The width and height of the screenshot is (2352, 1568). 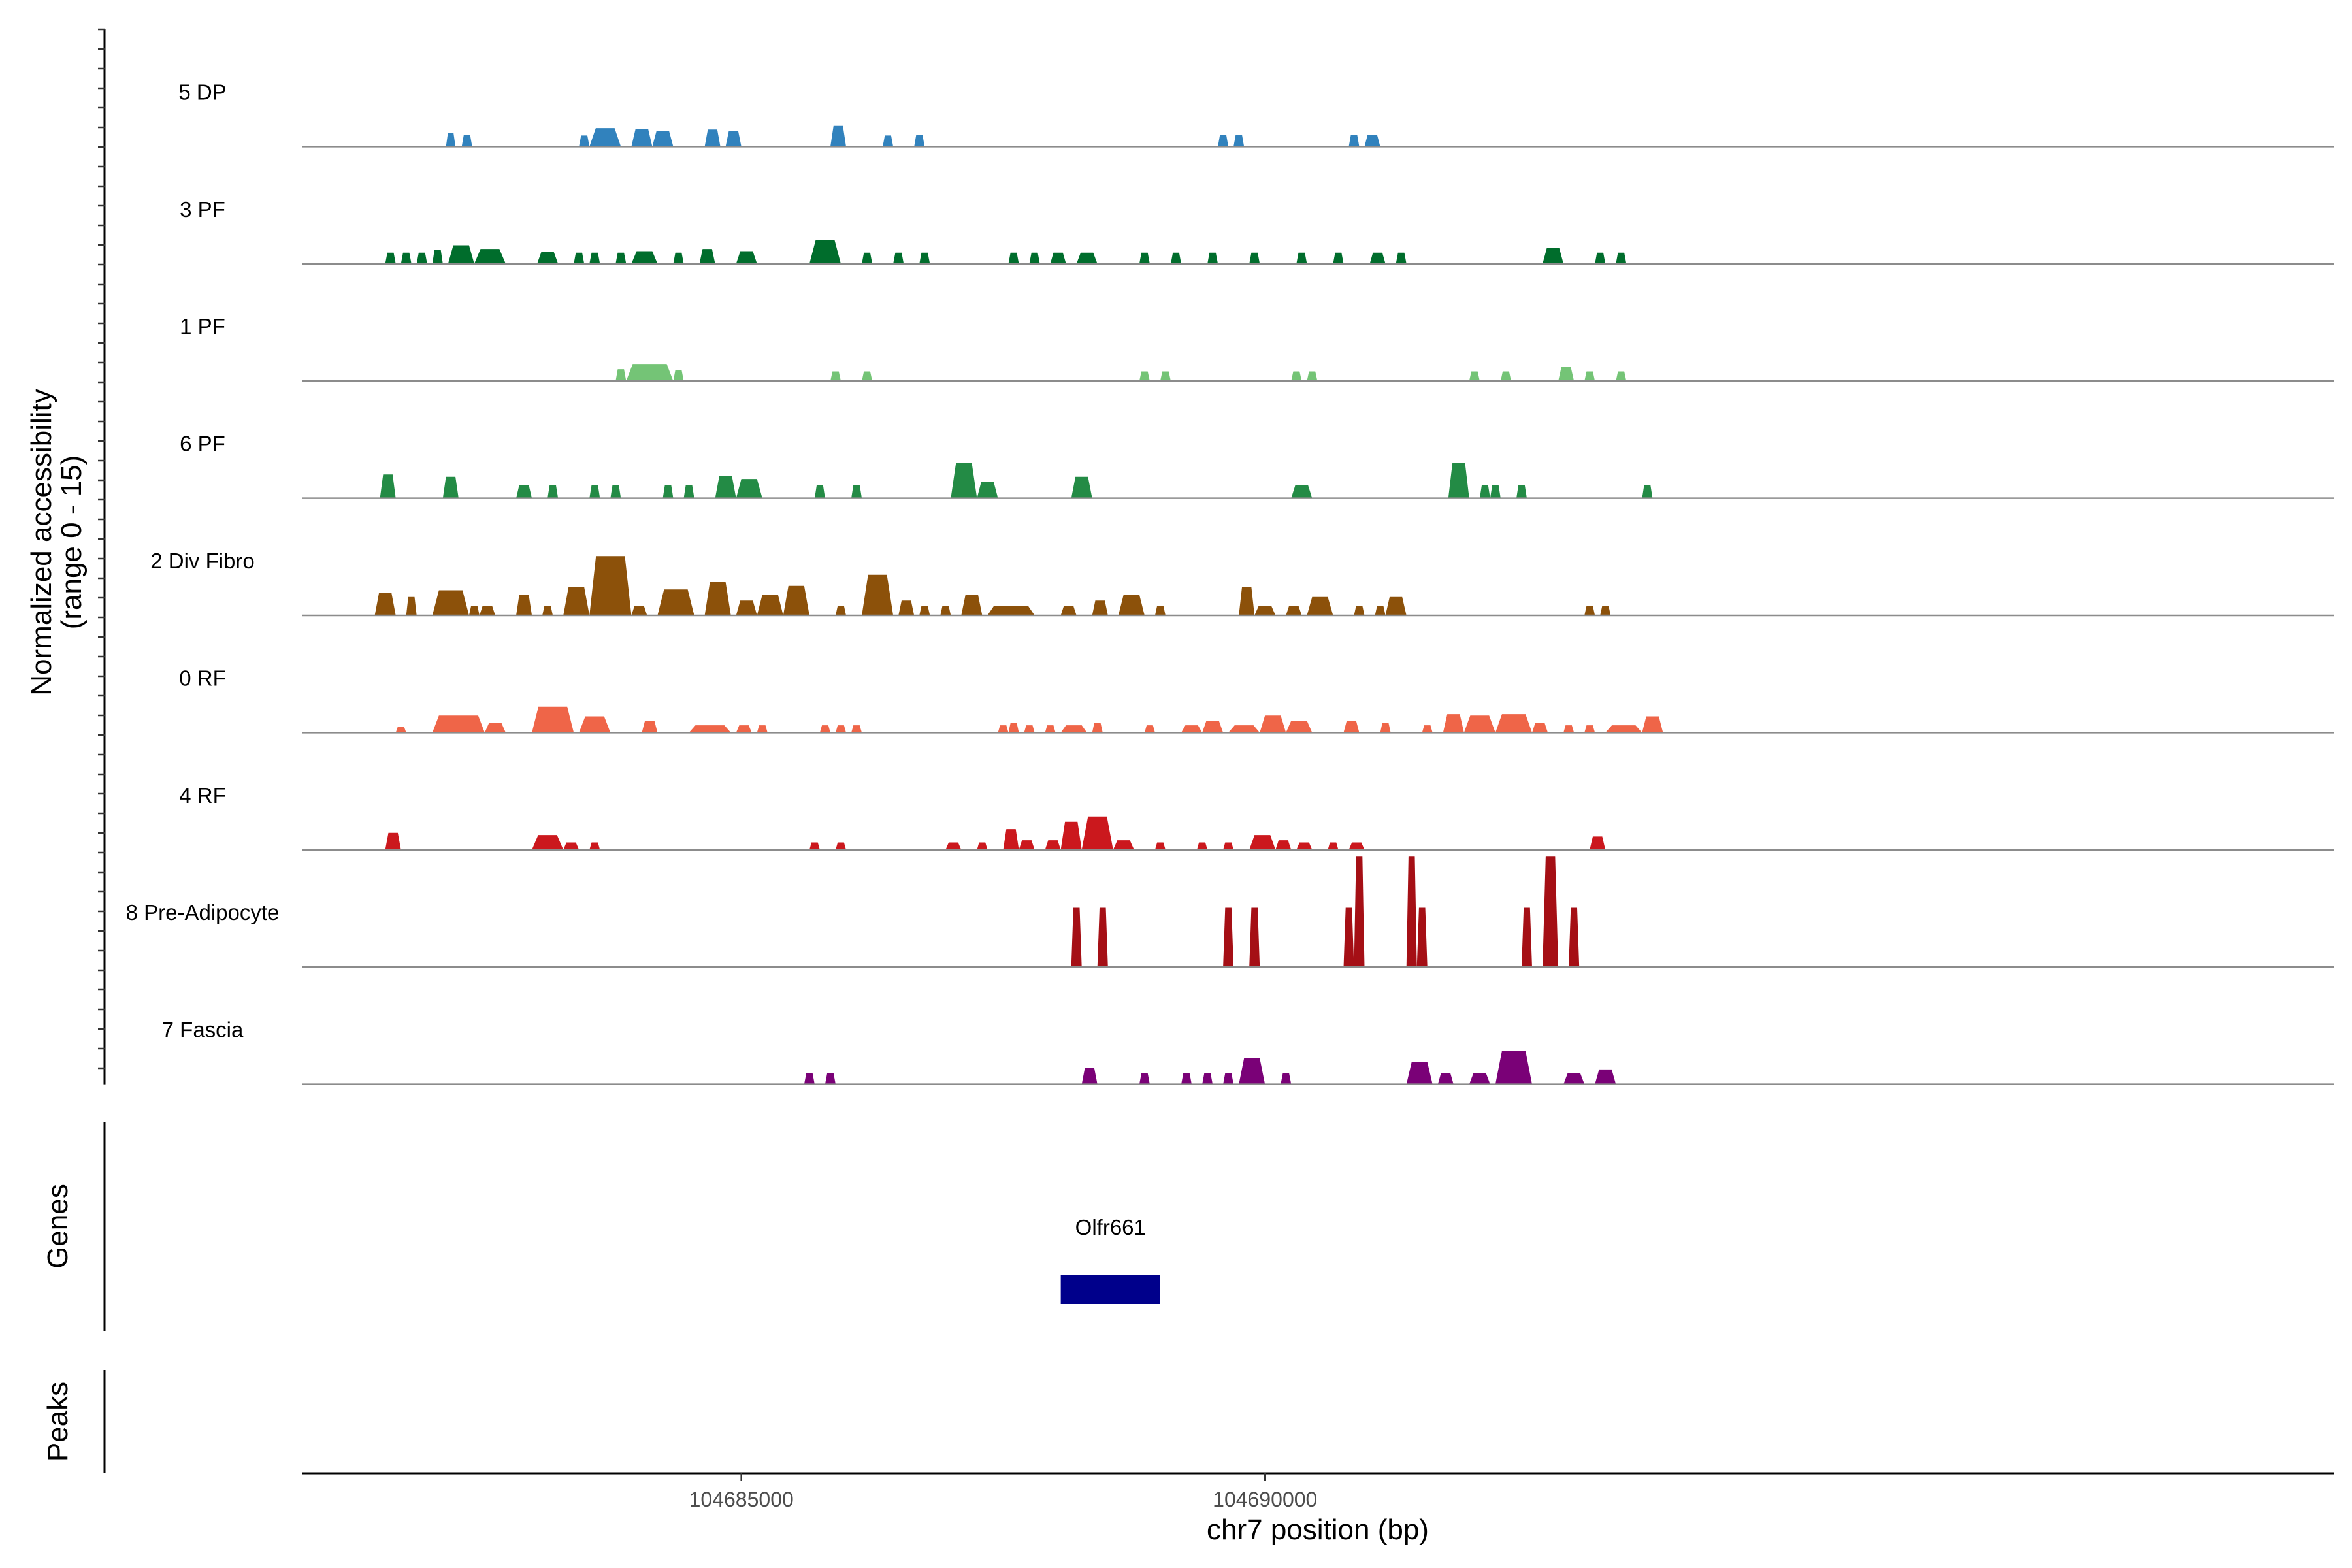 What do you see at coordinates (1265, 1499) in the screenshot?
I see `x-tick-label: 104690000` at bounding box center [1265, 1499].